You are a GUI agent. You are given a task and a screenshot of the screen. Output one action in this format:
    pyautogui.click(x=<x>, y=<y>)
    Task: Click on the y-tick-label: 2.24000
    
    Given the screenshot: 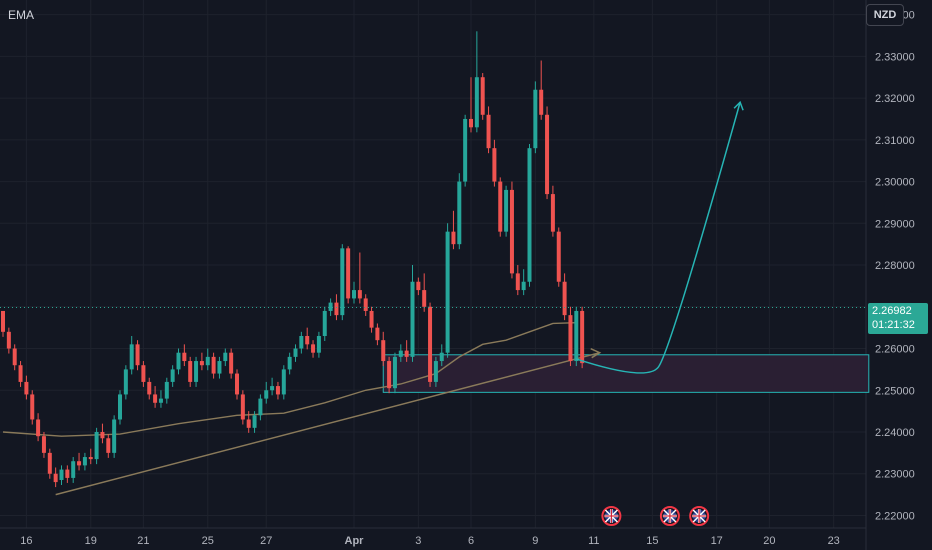 What is the action you would take?
    pyautogui.click(x=895, y=433)
    